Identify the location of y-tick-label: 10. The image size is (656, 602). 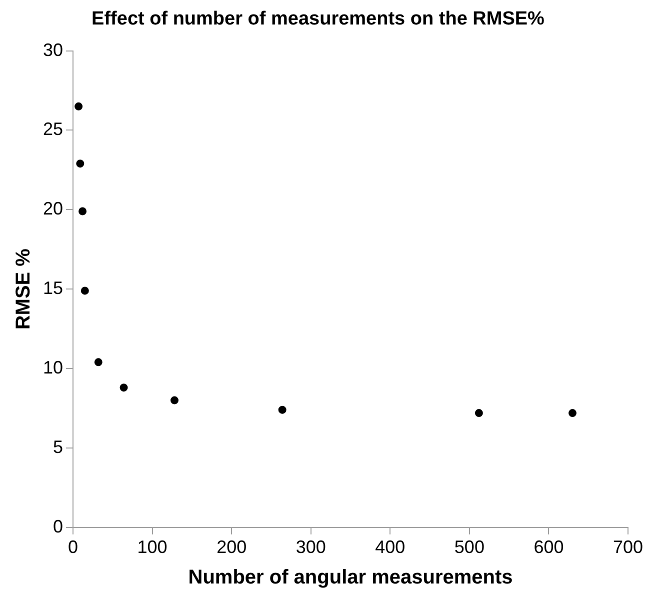
(53, 368).